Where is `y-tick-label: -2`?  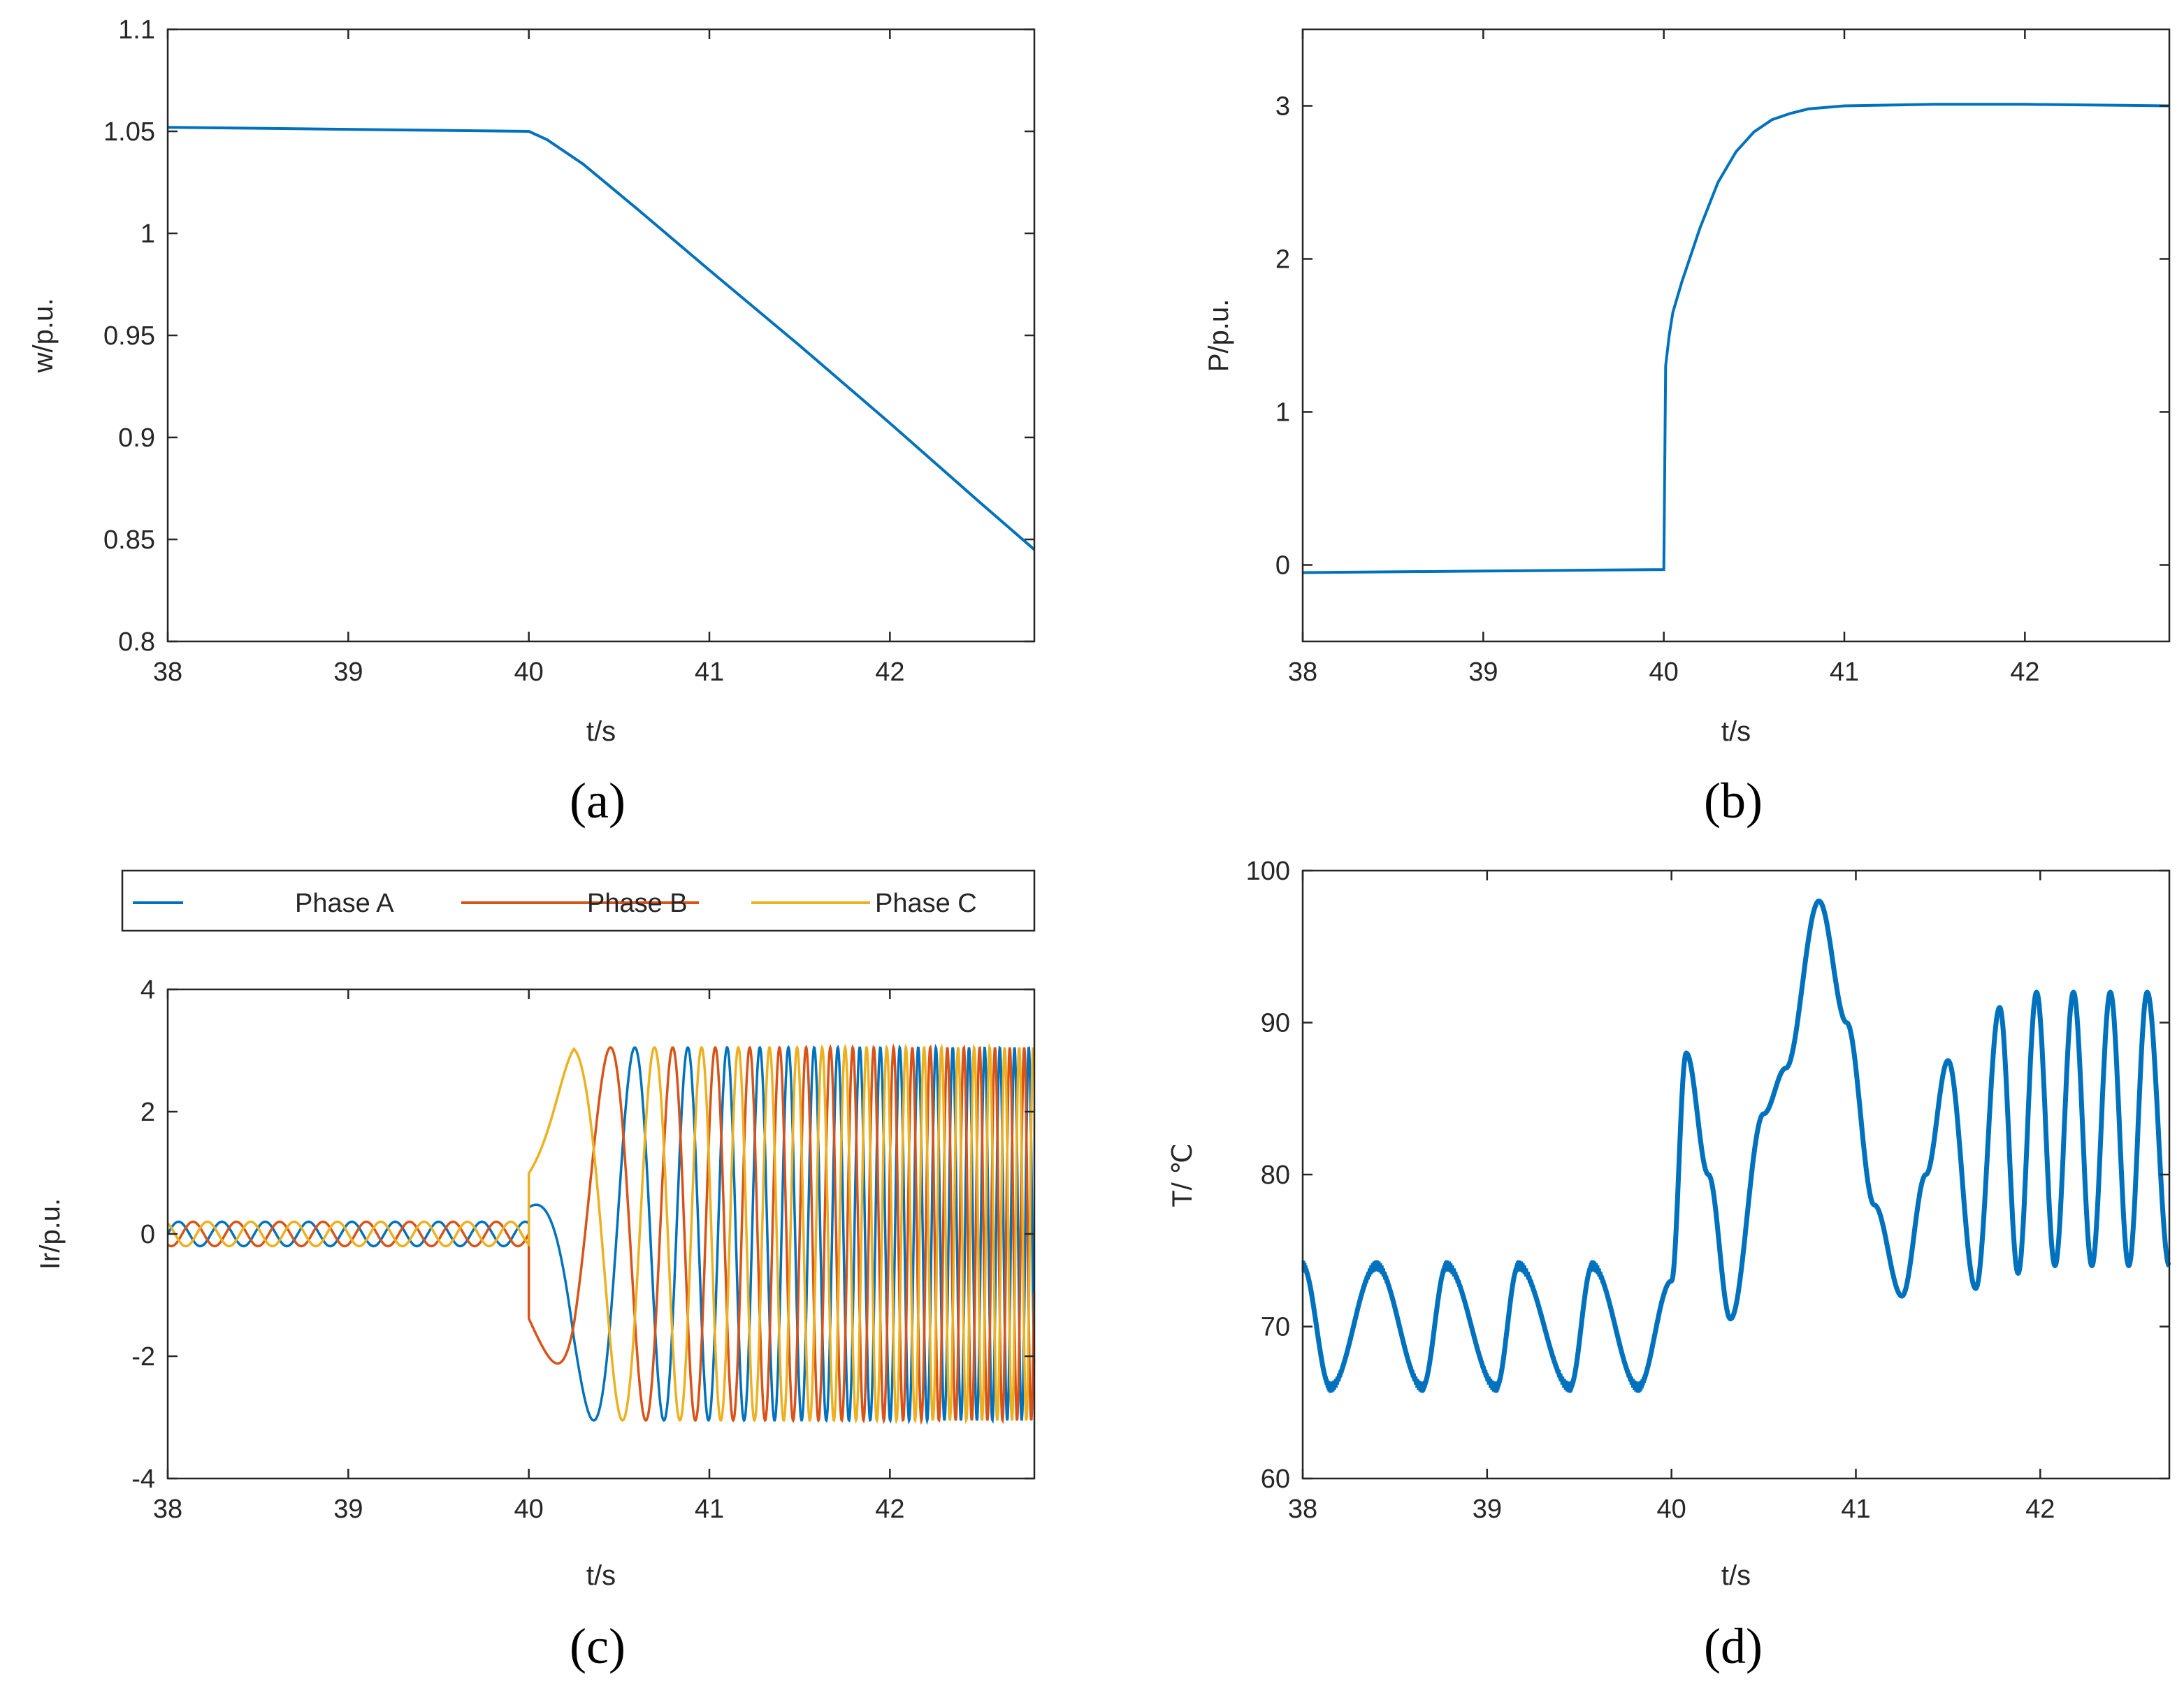
y-tick-label: -2 is located at coordinates (143, 1357).